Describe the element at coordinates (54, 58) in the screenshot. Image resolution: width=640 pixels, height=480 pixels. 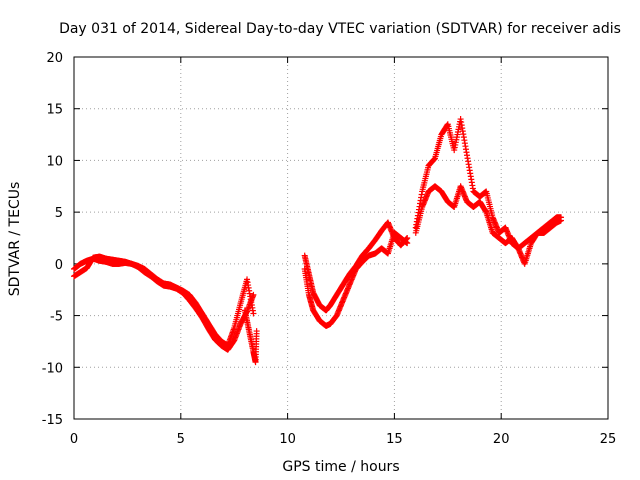
I see `y-tick-label: 20` at that location.